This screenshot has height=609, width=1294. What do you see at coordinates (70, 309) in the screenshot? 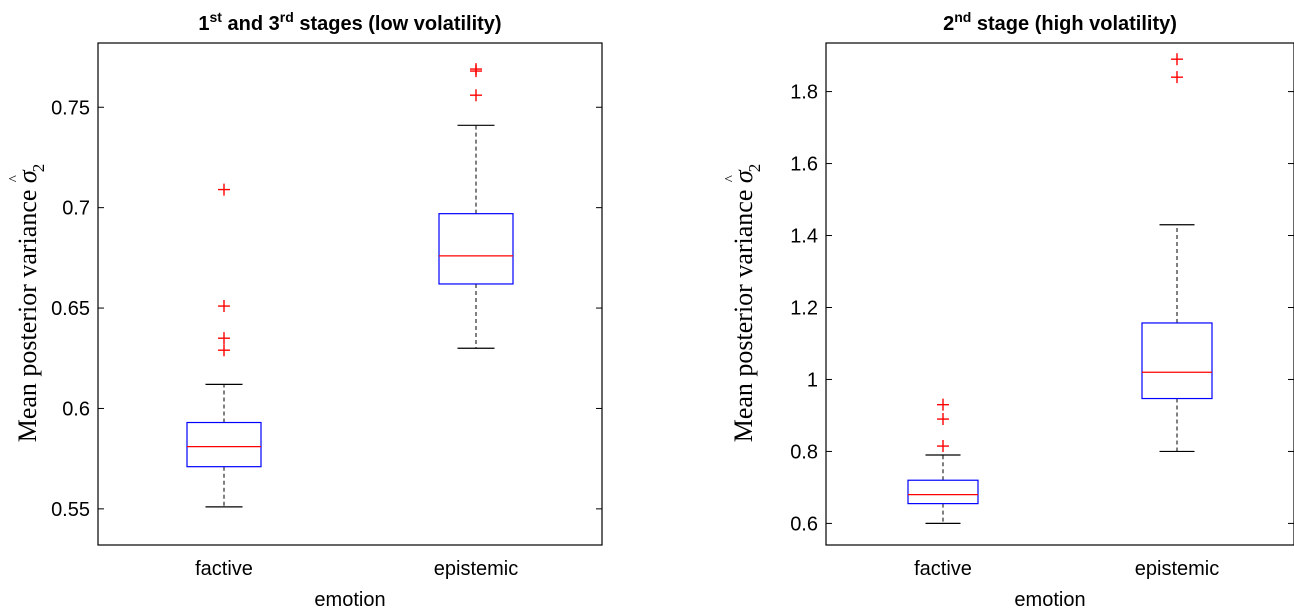
I see `y-tick-label: 0.65` at bounding box center [70, 309].